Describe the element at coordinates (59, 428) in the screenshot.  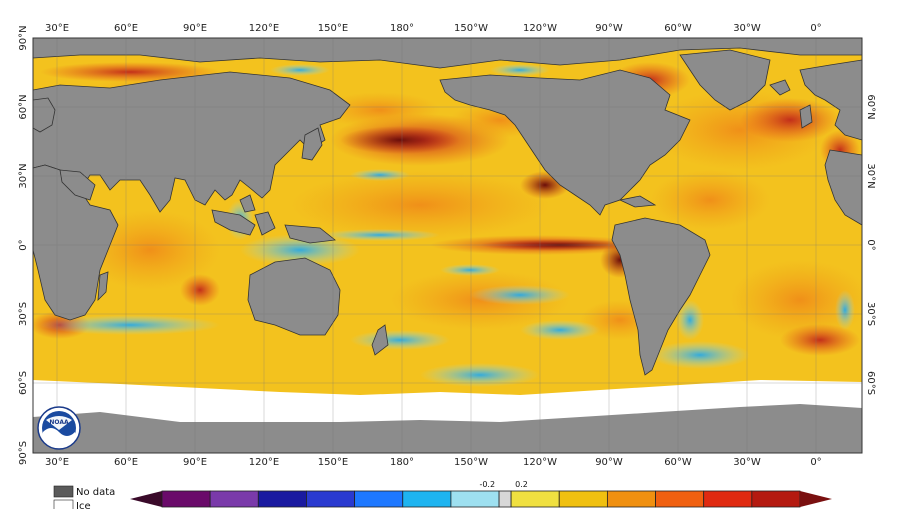
I see `noaa-logo: NOAA` at that location.